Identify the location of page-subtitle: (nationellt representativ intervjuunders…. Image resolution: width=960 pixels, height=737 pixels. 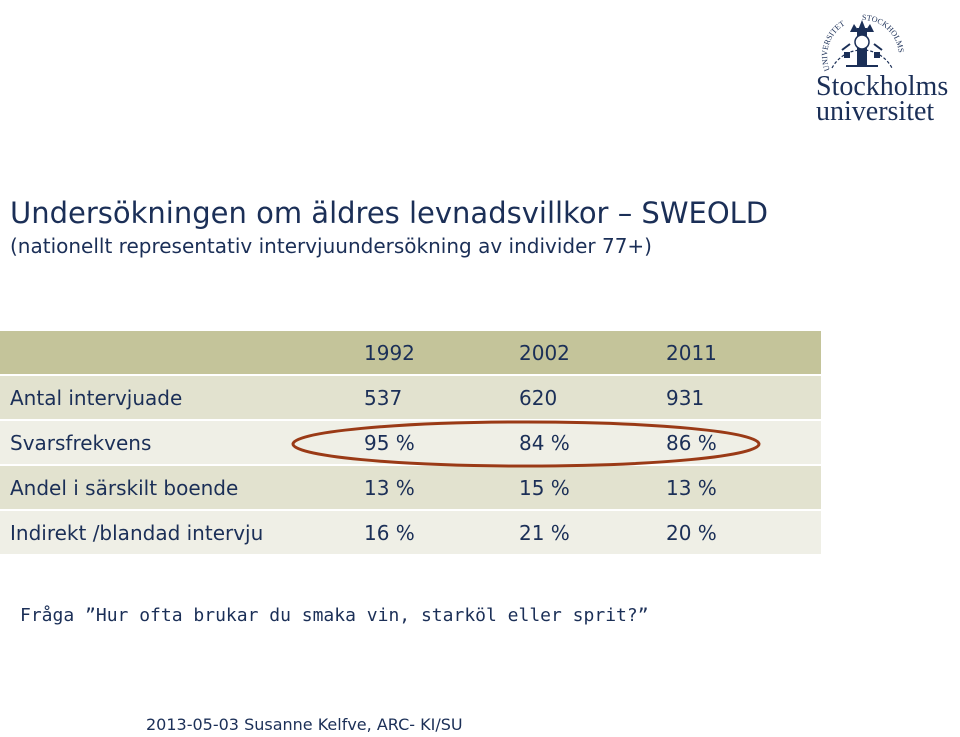
(331, 246).